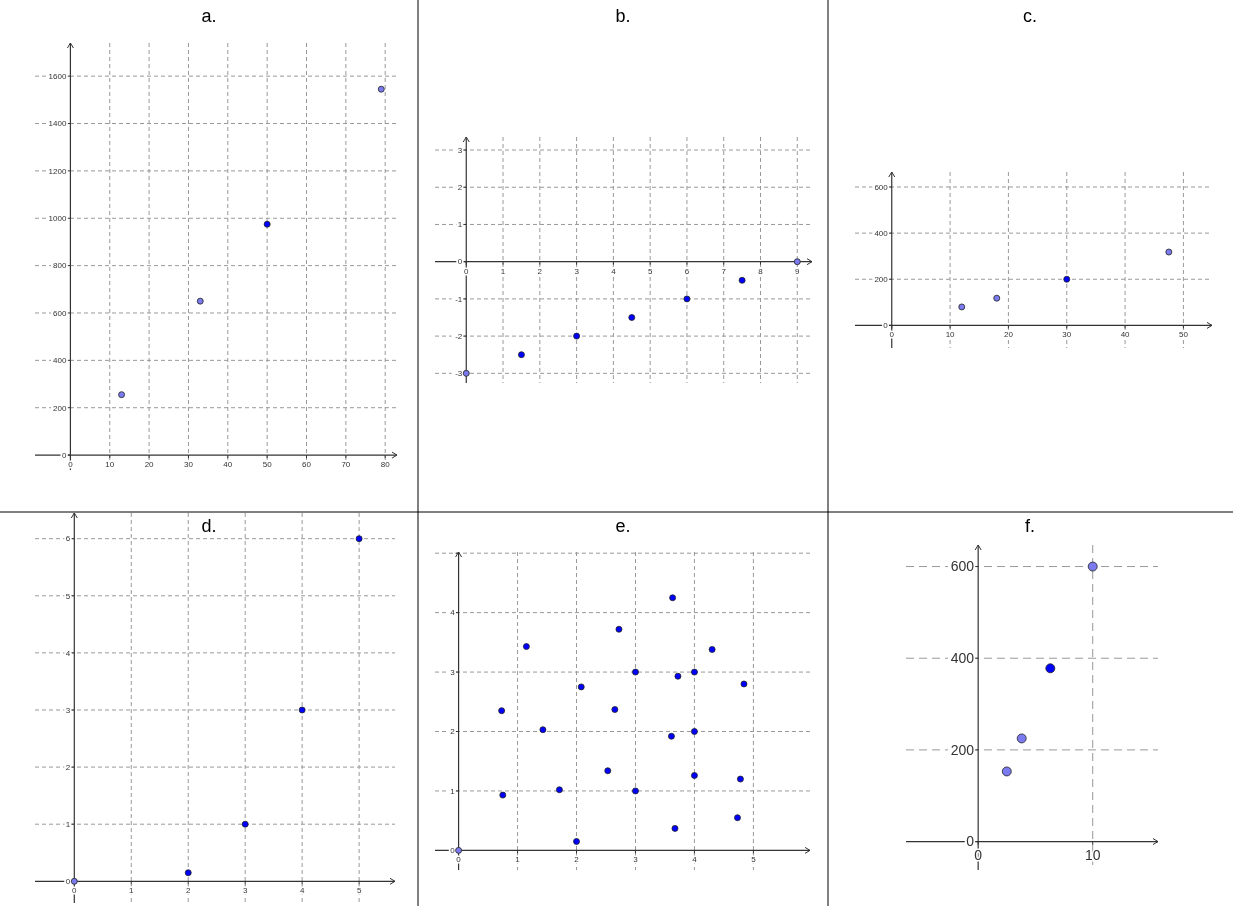  Describe the element at coordinates (57, 76) in the screenshot. I see `y-tick-label: 1600` at that location.